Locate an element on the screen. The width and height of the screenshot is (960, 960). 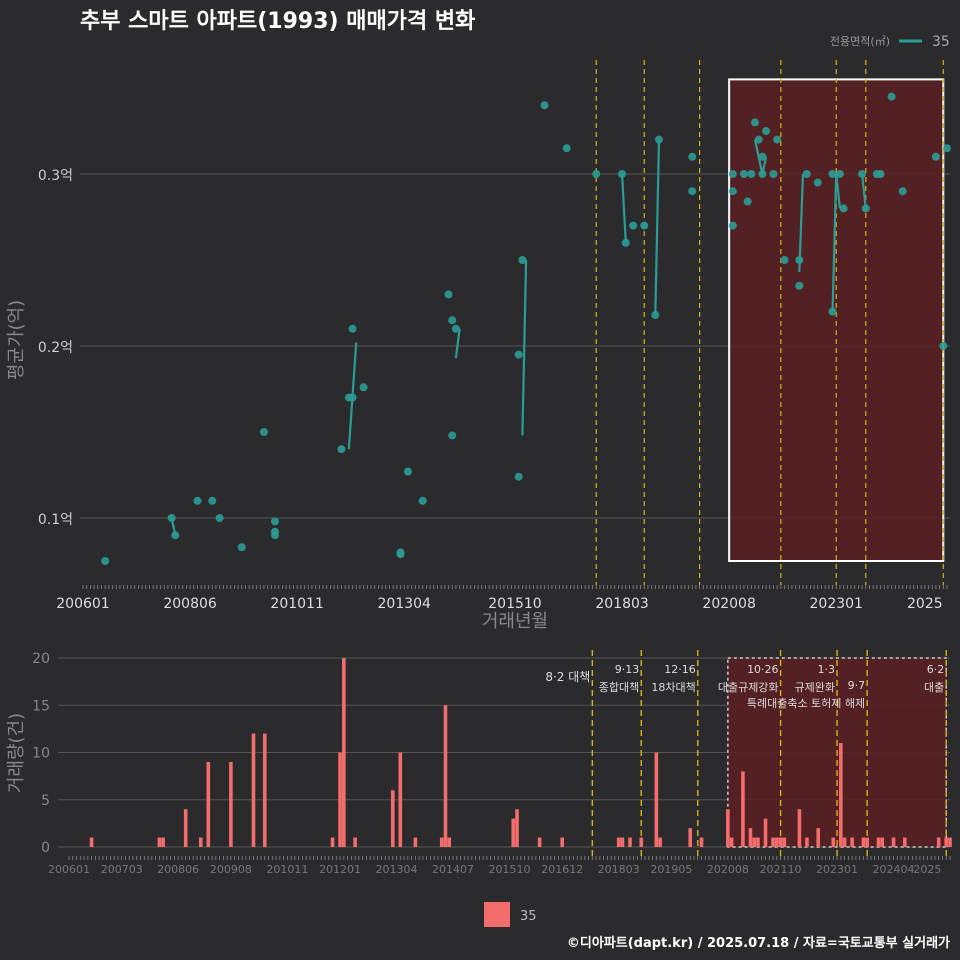
price-x-tick-label: 200601 is located at coordinates (82, 604).